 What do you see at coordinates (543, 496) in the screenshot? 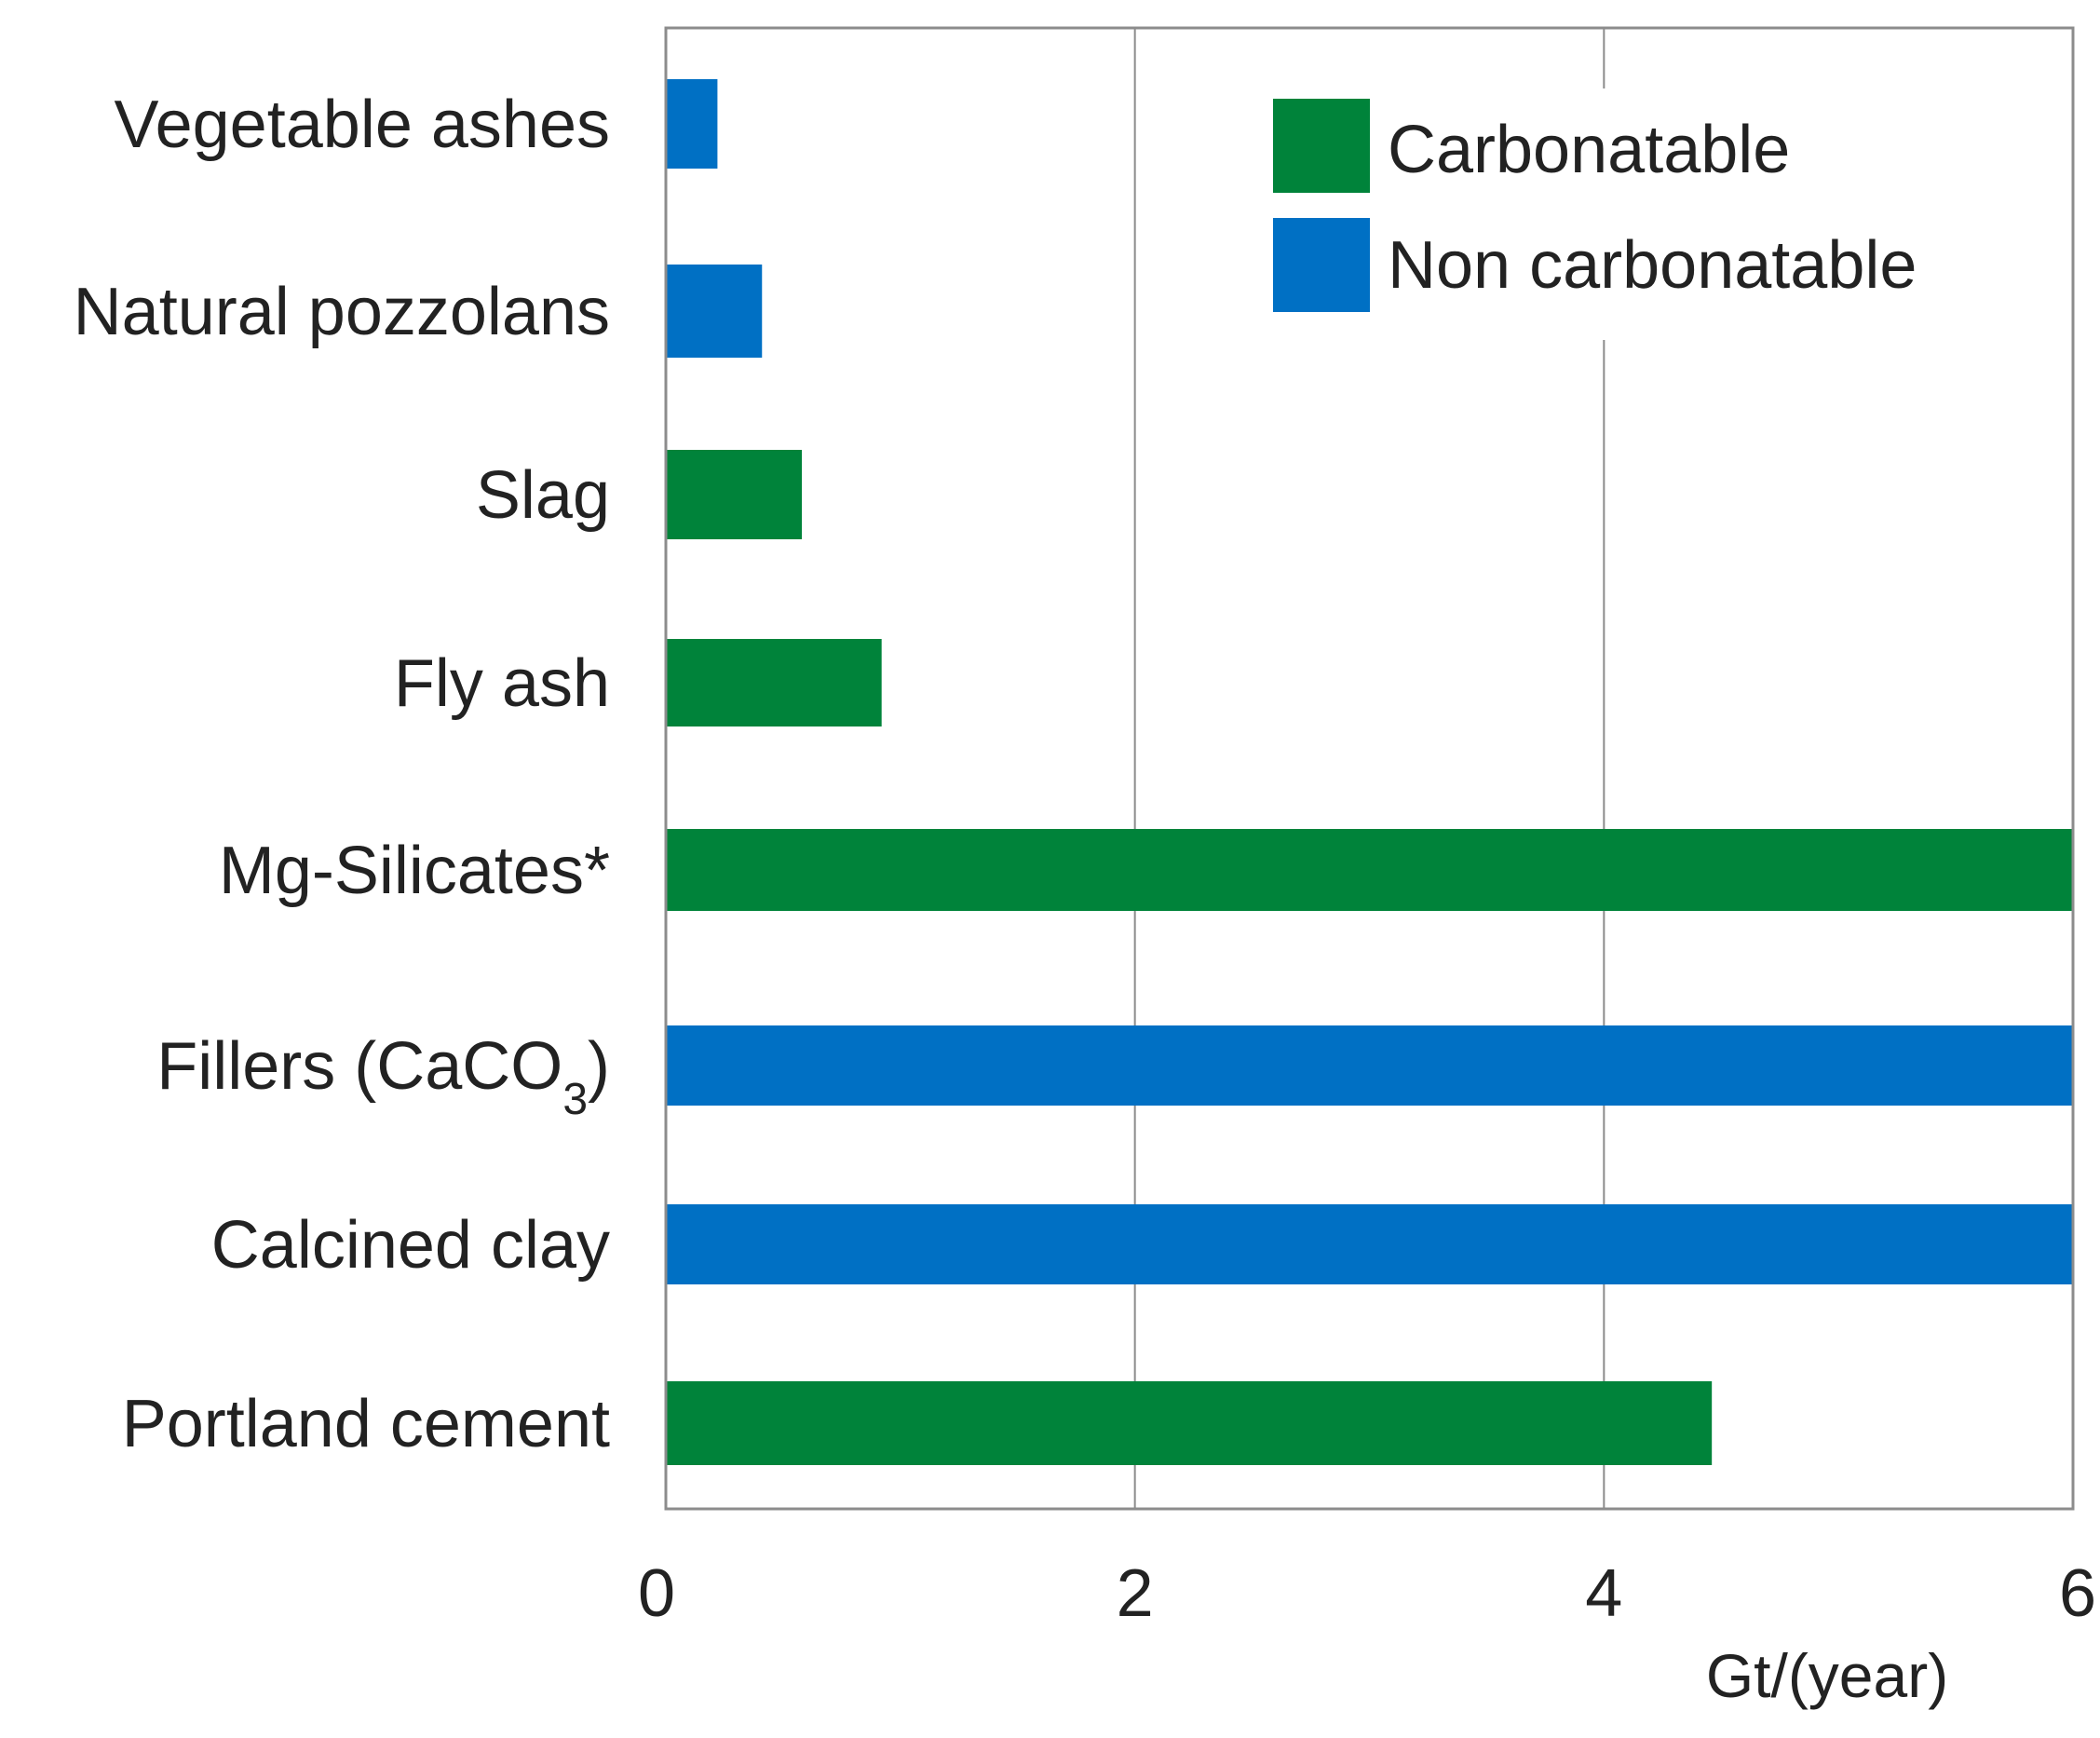
I see `category-label-slag: Slag` at bounding box center [543, 496].